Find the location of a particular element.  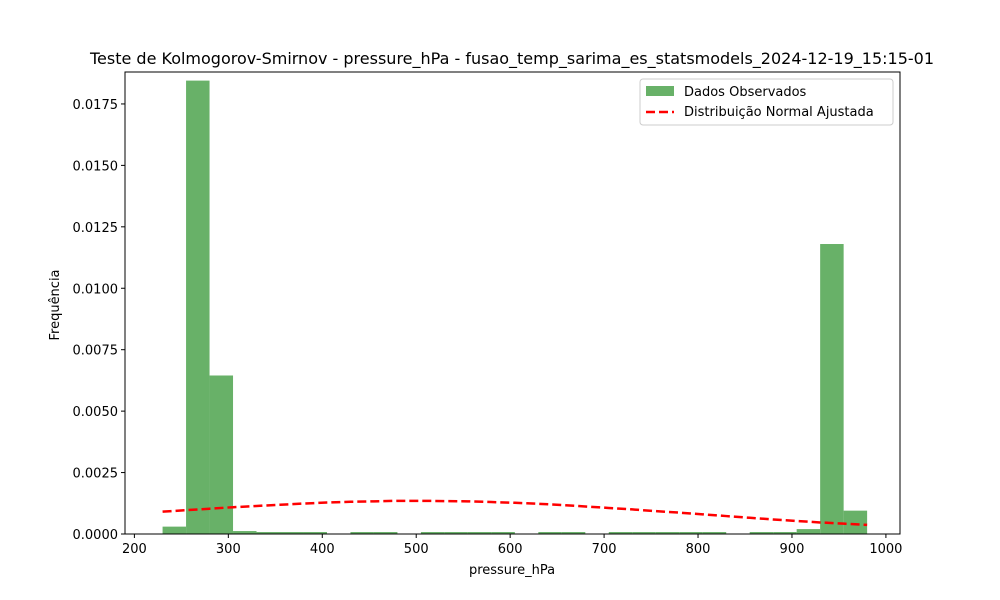

x-tick-label: 1000 is located at coordinates (885, 549).